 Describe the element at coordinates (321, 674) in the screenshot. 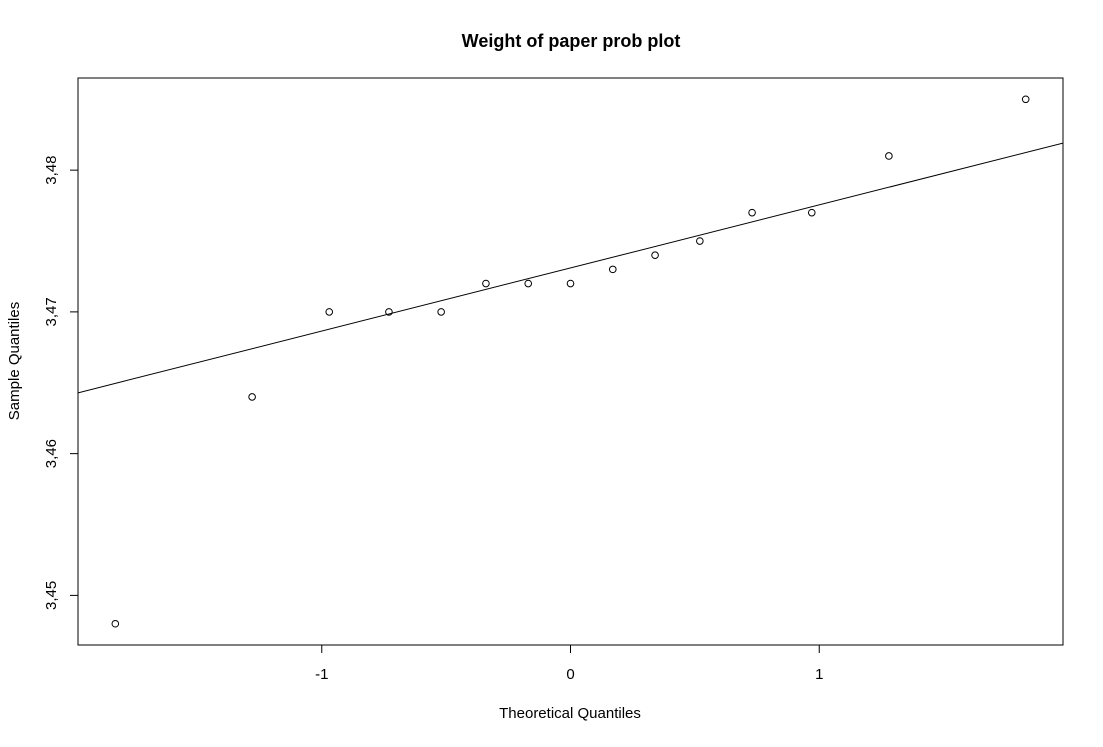

I see `x-tick-label: -1` at that location.